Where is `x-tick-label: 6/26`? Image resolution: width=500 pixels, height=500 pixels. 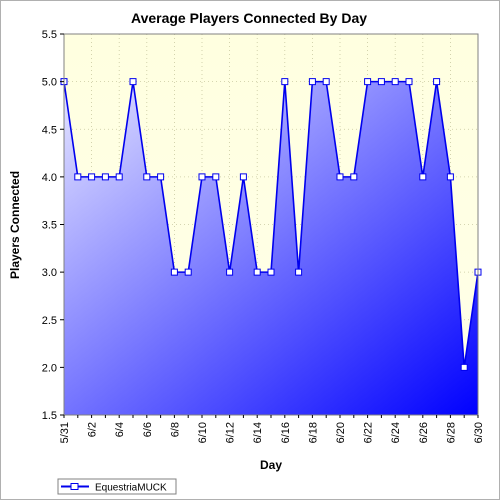
x-tick-label: 6/26 is located at coordinates (424, 432).